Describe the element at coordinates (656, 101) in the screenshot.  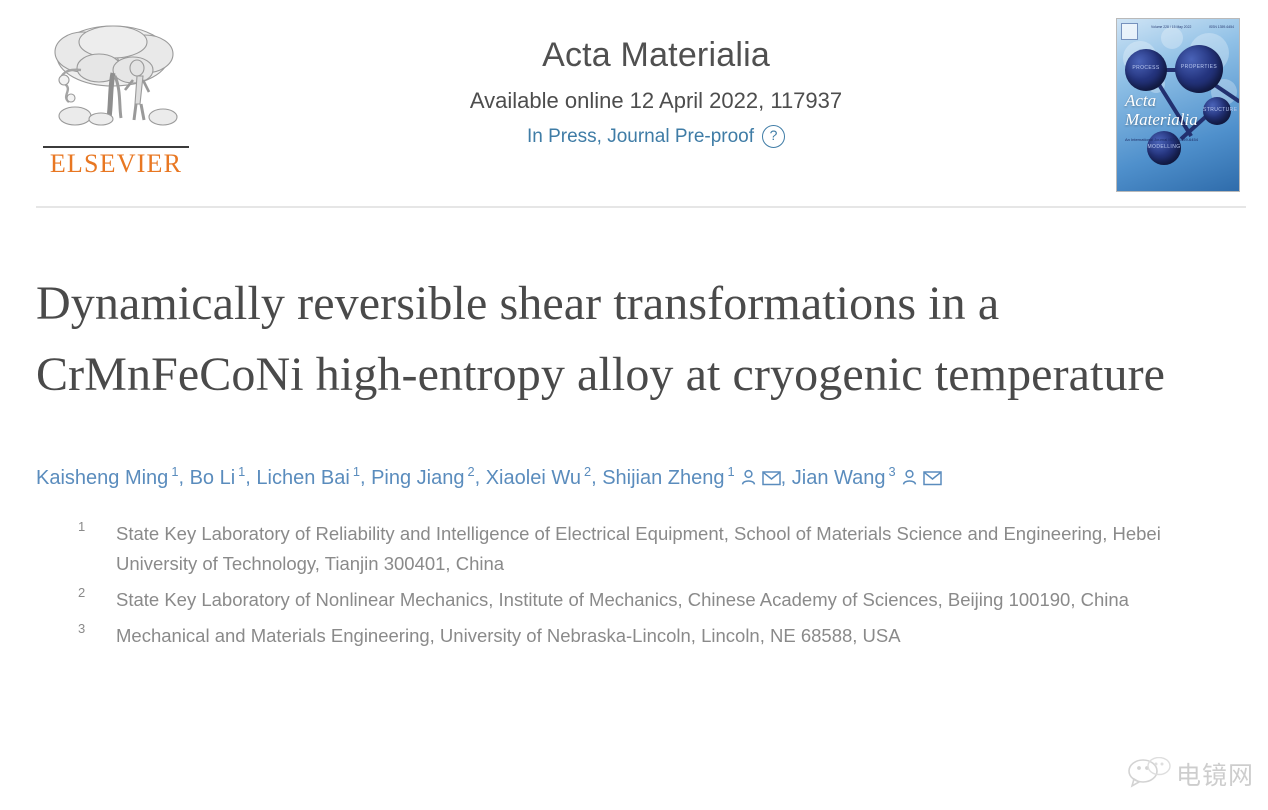
I see `publication-date: Available online 12 April 2022, 117937` at that location.